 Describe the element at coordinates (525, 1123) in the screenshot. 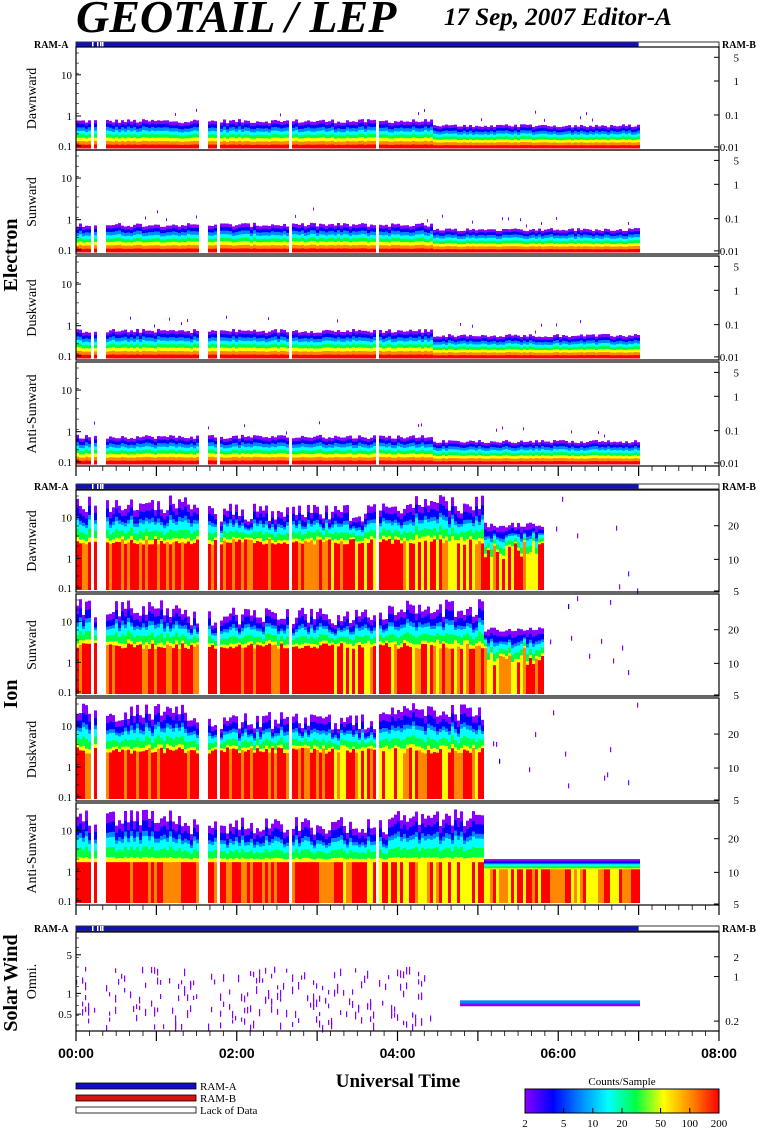

I see `colorbar-tick-label: 2` at that location.